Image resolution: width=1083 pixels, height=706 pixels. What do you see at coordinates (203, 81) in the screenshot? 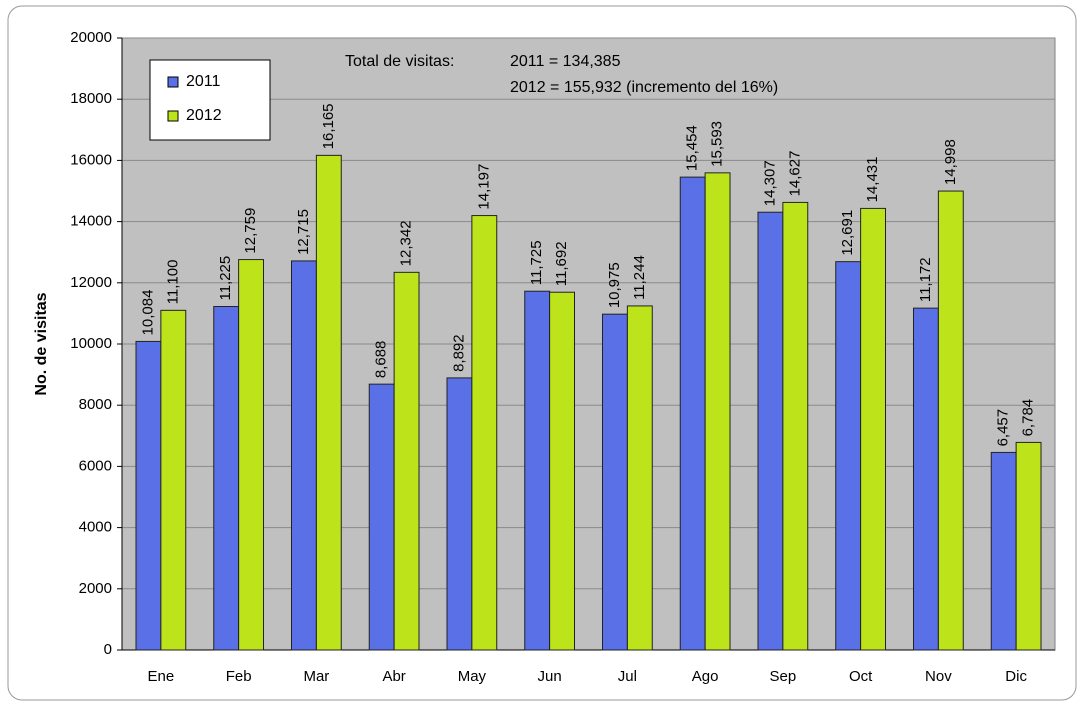
I see `legend-label: 2011` at bounding box center [203, 81].